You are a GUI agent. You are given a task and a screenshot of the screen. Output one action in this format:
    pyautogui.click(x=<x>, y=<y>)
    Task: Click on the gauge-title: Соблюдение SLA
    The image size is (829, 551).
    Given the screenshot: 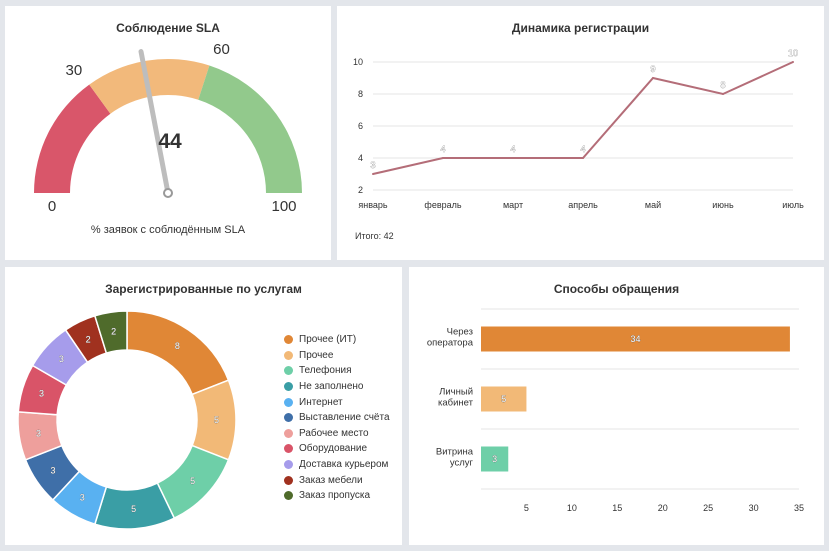 What is the action you would take?
    pyautogui.click(x=168, y=28)
    